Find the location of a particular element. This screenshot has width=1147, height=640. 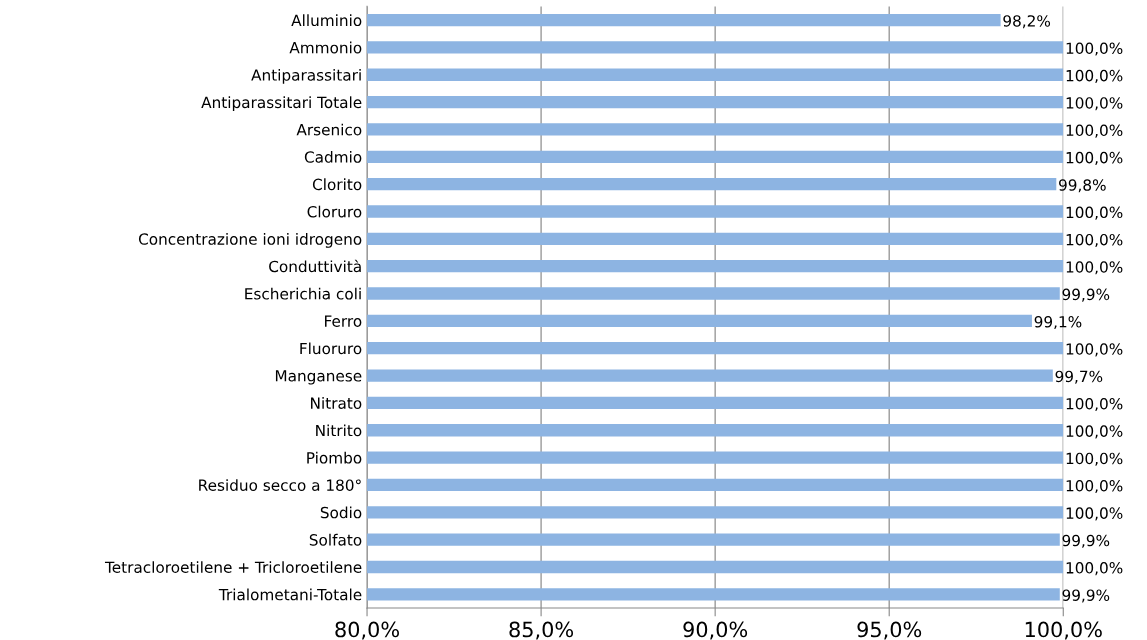

data-label: 98,2% is located at coordinates (1027, 22).